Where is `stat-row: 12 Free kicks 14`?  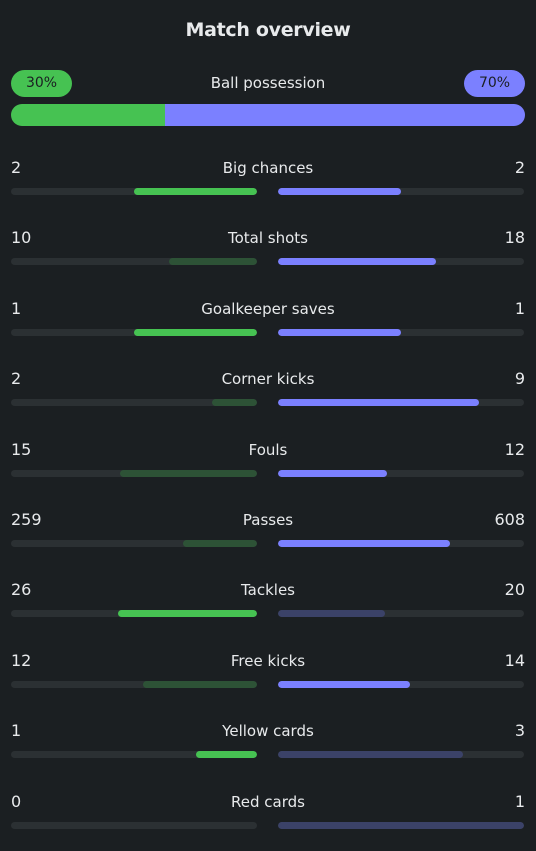 stat-row: 12 Free kicks 14 is located at coordinates (268, 671).